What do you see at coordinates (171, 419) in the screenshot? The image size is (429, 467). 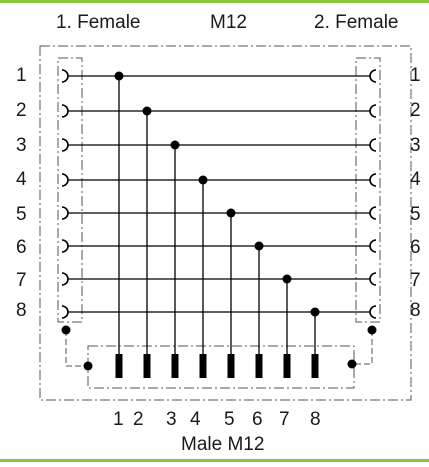 I see `male-pin-label: 3` at bounding box center [171, 419].